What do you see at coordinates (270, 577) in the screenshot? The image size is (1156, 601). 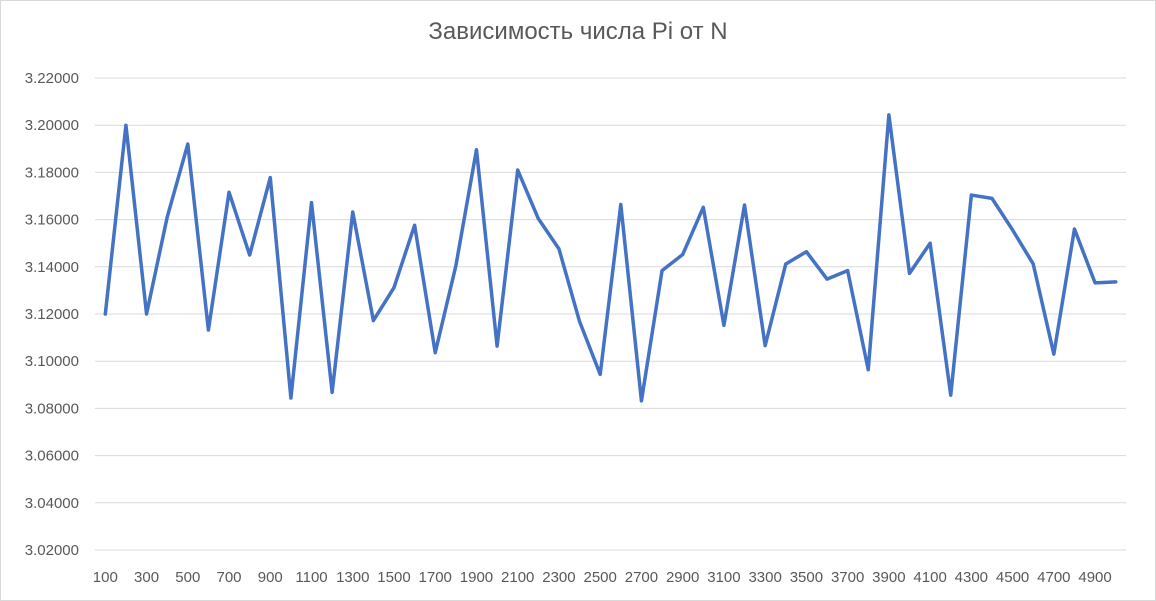 I see `x-tick-label: 900` at bounding box center [270, 577].